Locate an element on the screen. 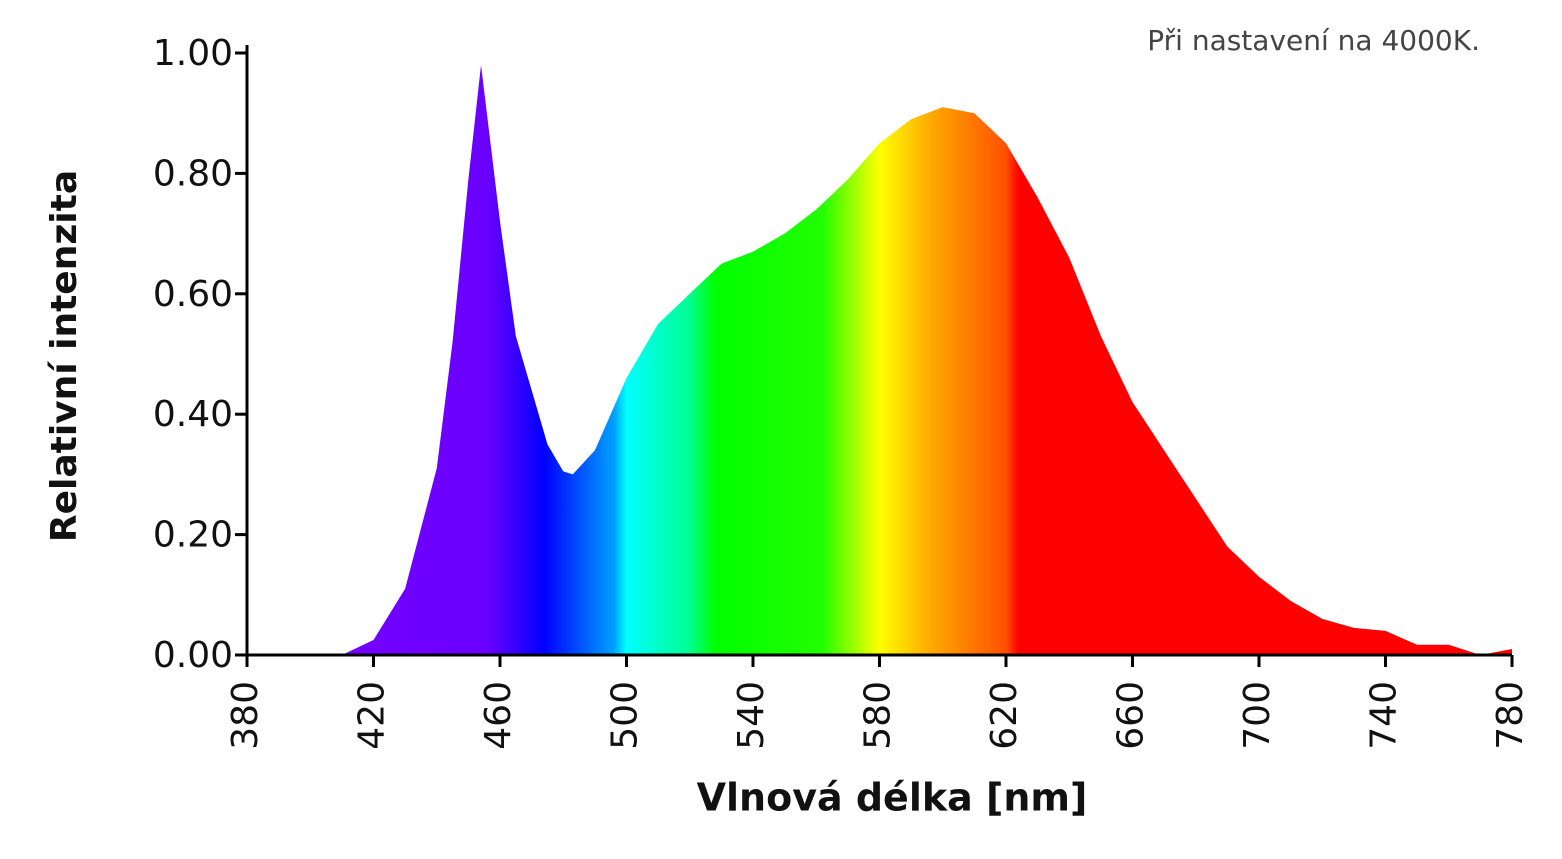  y-axis-label: Relativní intenzita is located at coordinates (64, 356).